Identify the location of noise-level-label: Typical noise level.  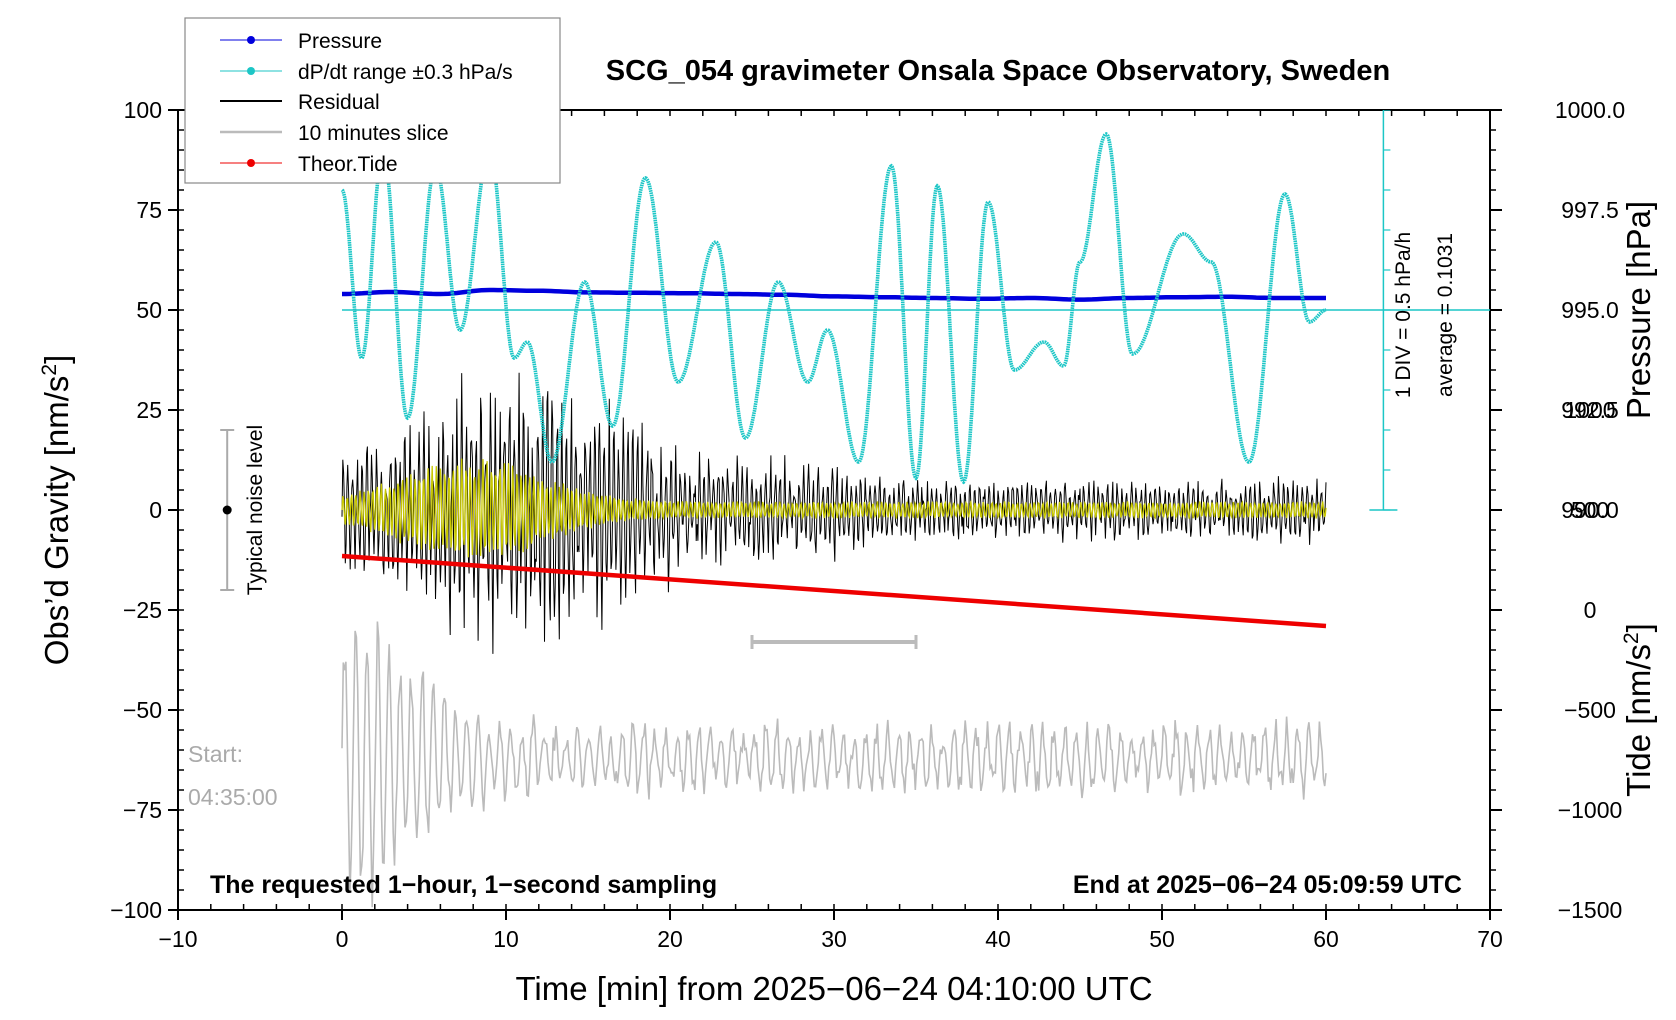
(255, 510).